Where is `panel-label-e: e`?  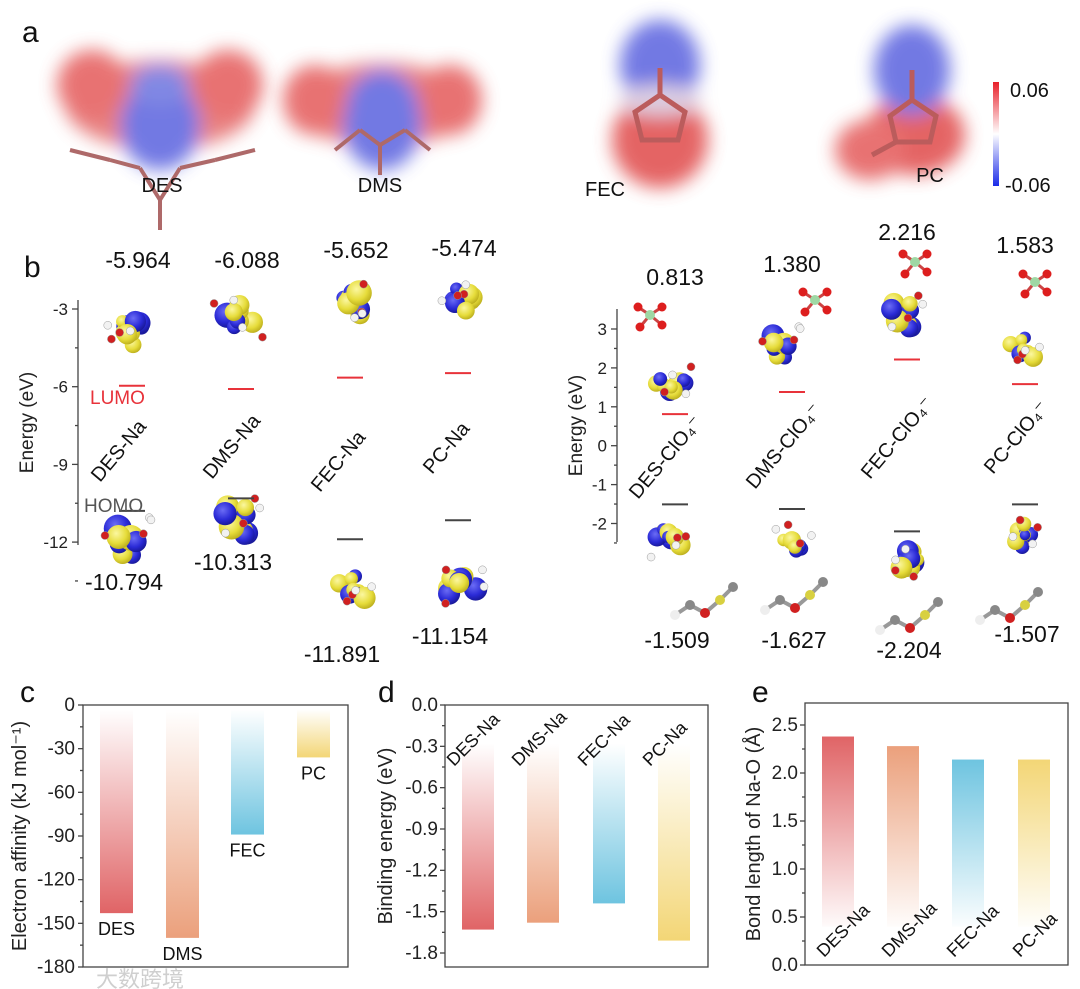
panel-label-e: e is located at coordinates (760, 692).